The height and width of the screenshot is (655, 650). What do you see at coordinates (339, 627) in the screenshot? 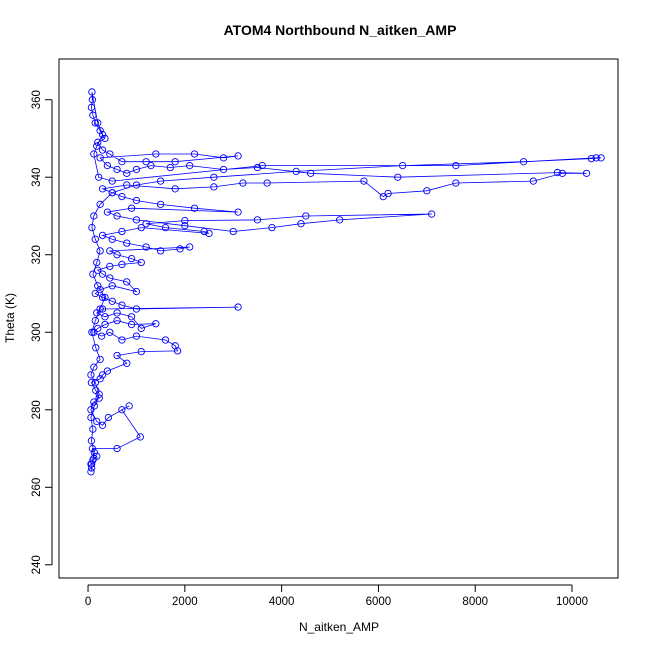
I see `x-axis-label: N_aitken_AMP` at bounding box center [339, 627].